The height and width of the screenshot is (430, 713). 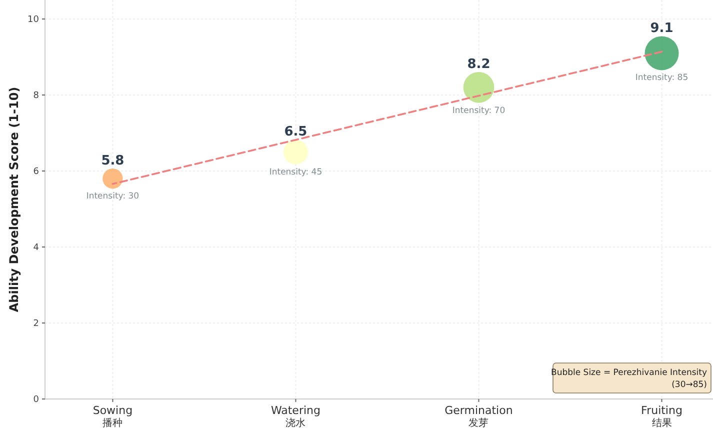 What do you see at coordinates (36, 400) in the screenshot?
I see `y-tick-label: 0` at bounding box center [36, 400].